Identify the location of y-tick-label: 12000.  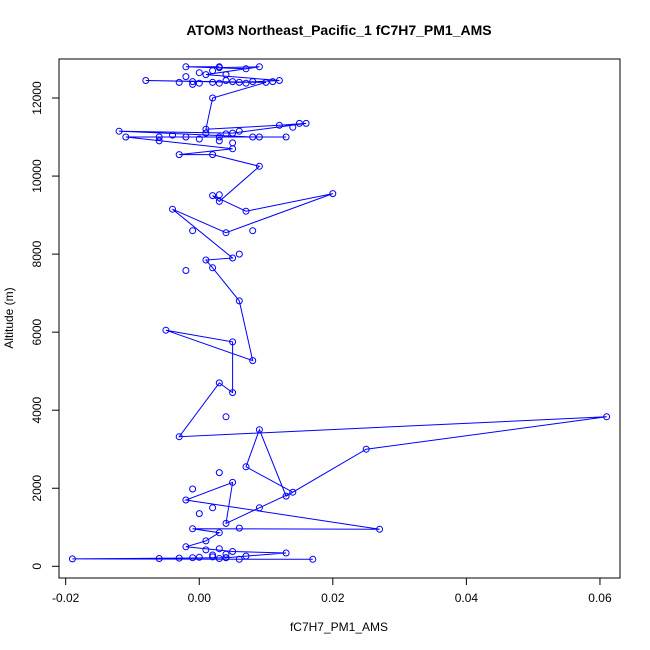
(37, 98).